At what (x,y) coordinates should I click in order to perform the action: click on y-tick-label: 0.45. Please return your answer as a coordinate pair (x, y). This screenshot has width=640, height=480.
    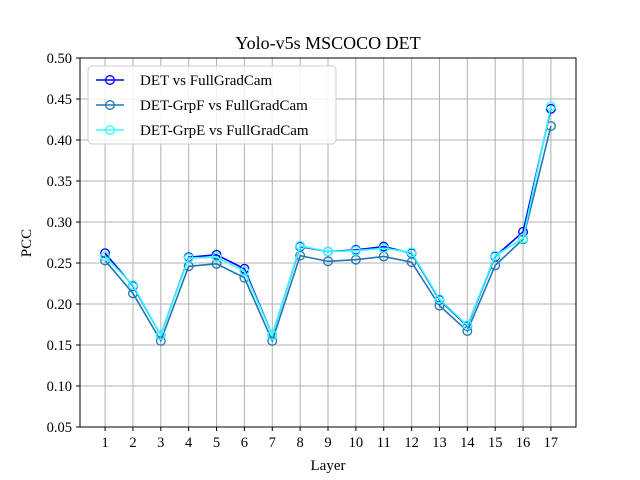
    Looking at the image, I should click on (59, 100).